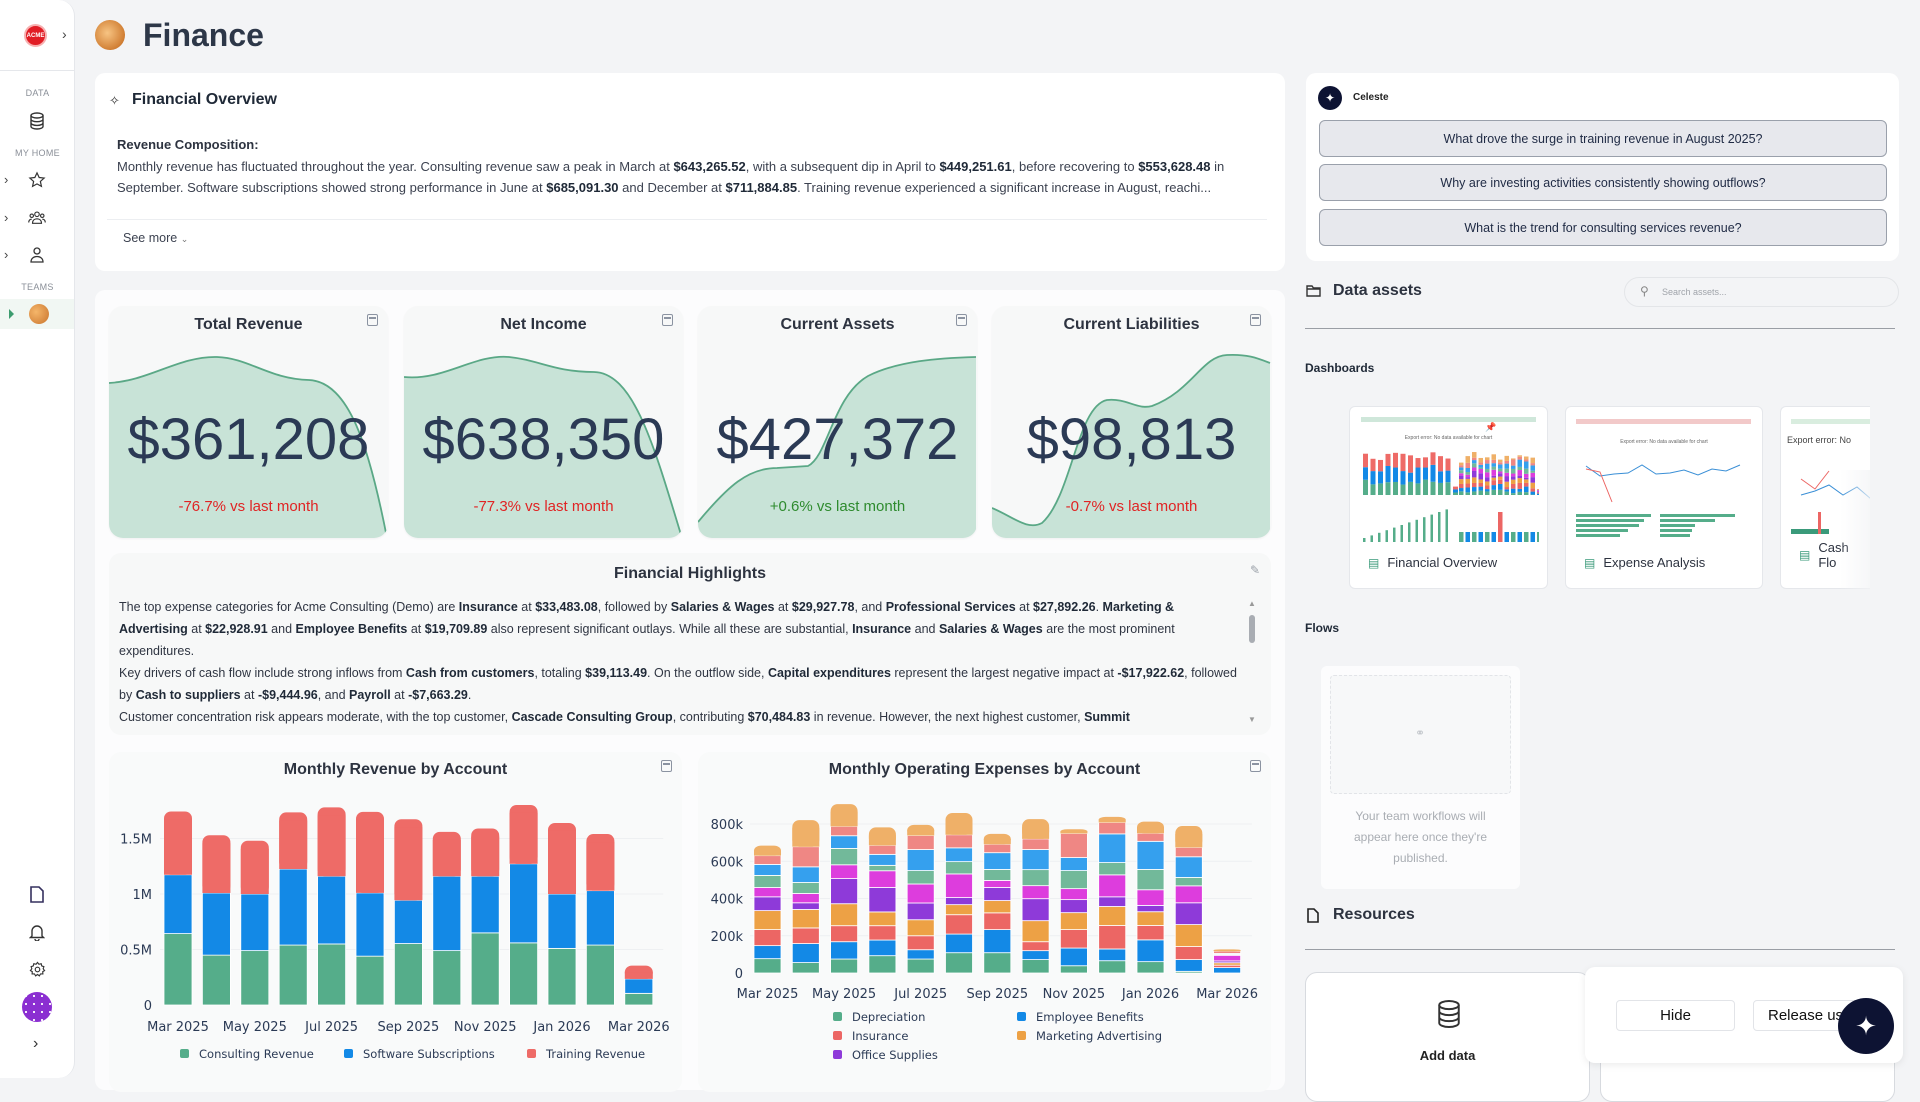 The width and height of the screenshot is (1920, 1102). Describe the element at coordinates (888, 1017) in the screenshot. I see `legend-label: Depreciation` at that location.